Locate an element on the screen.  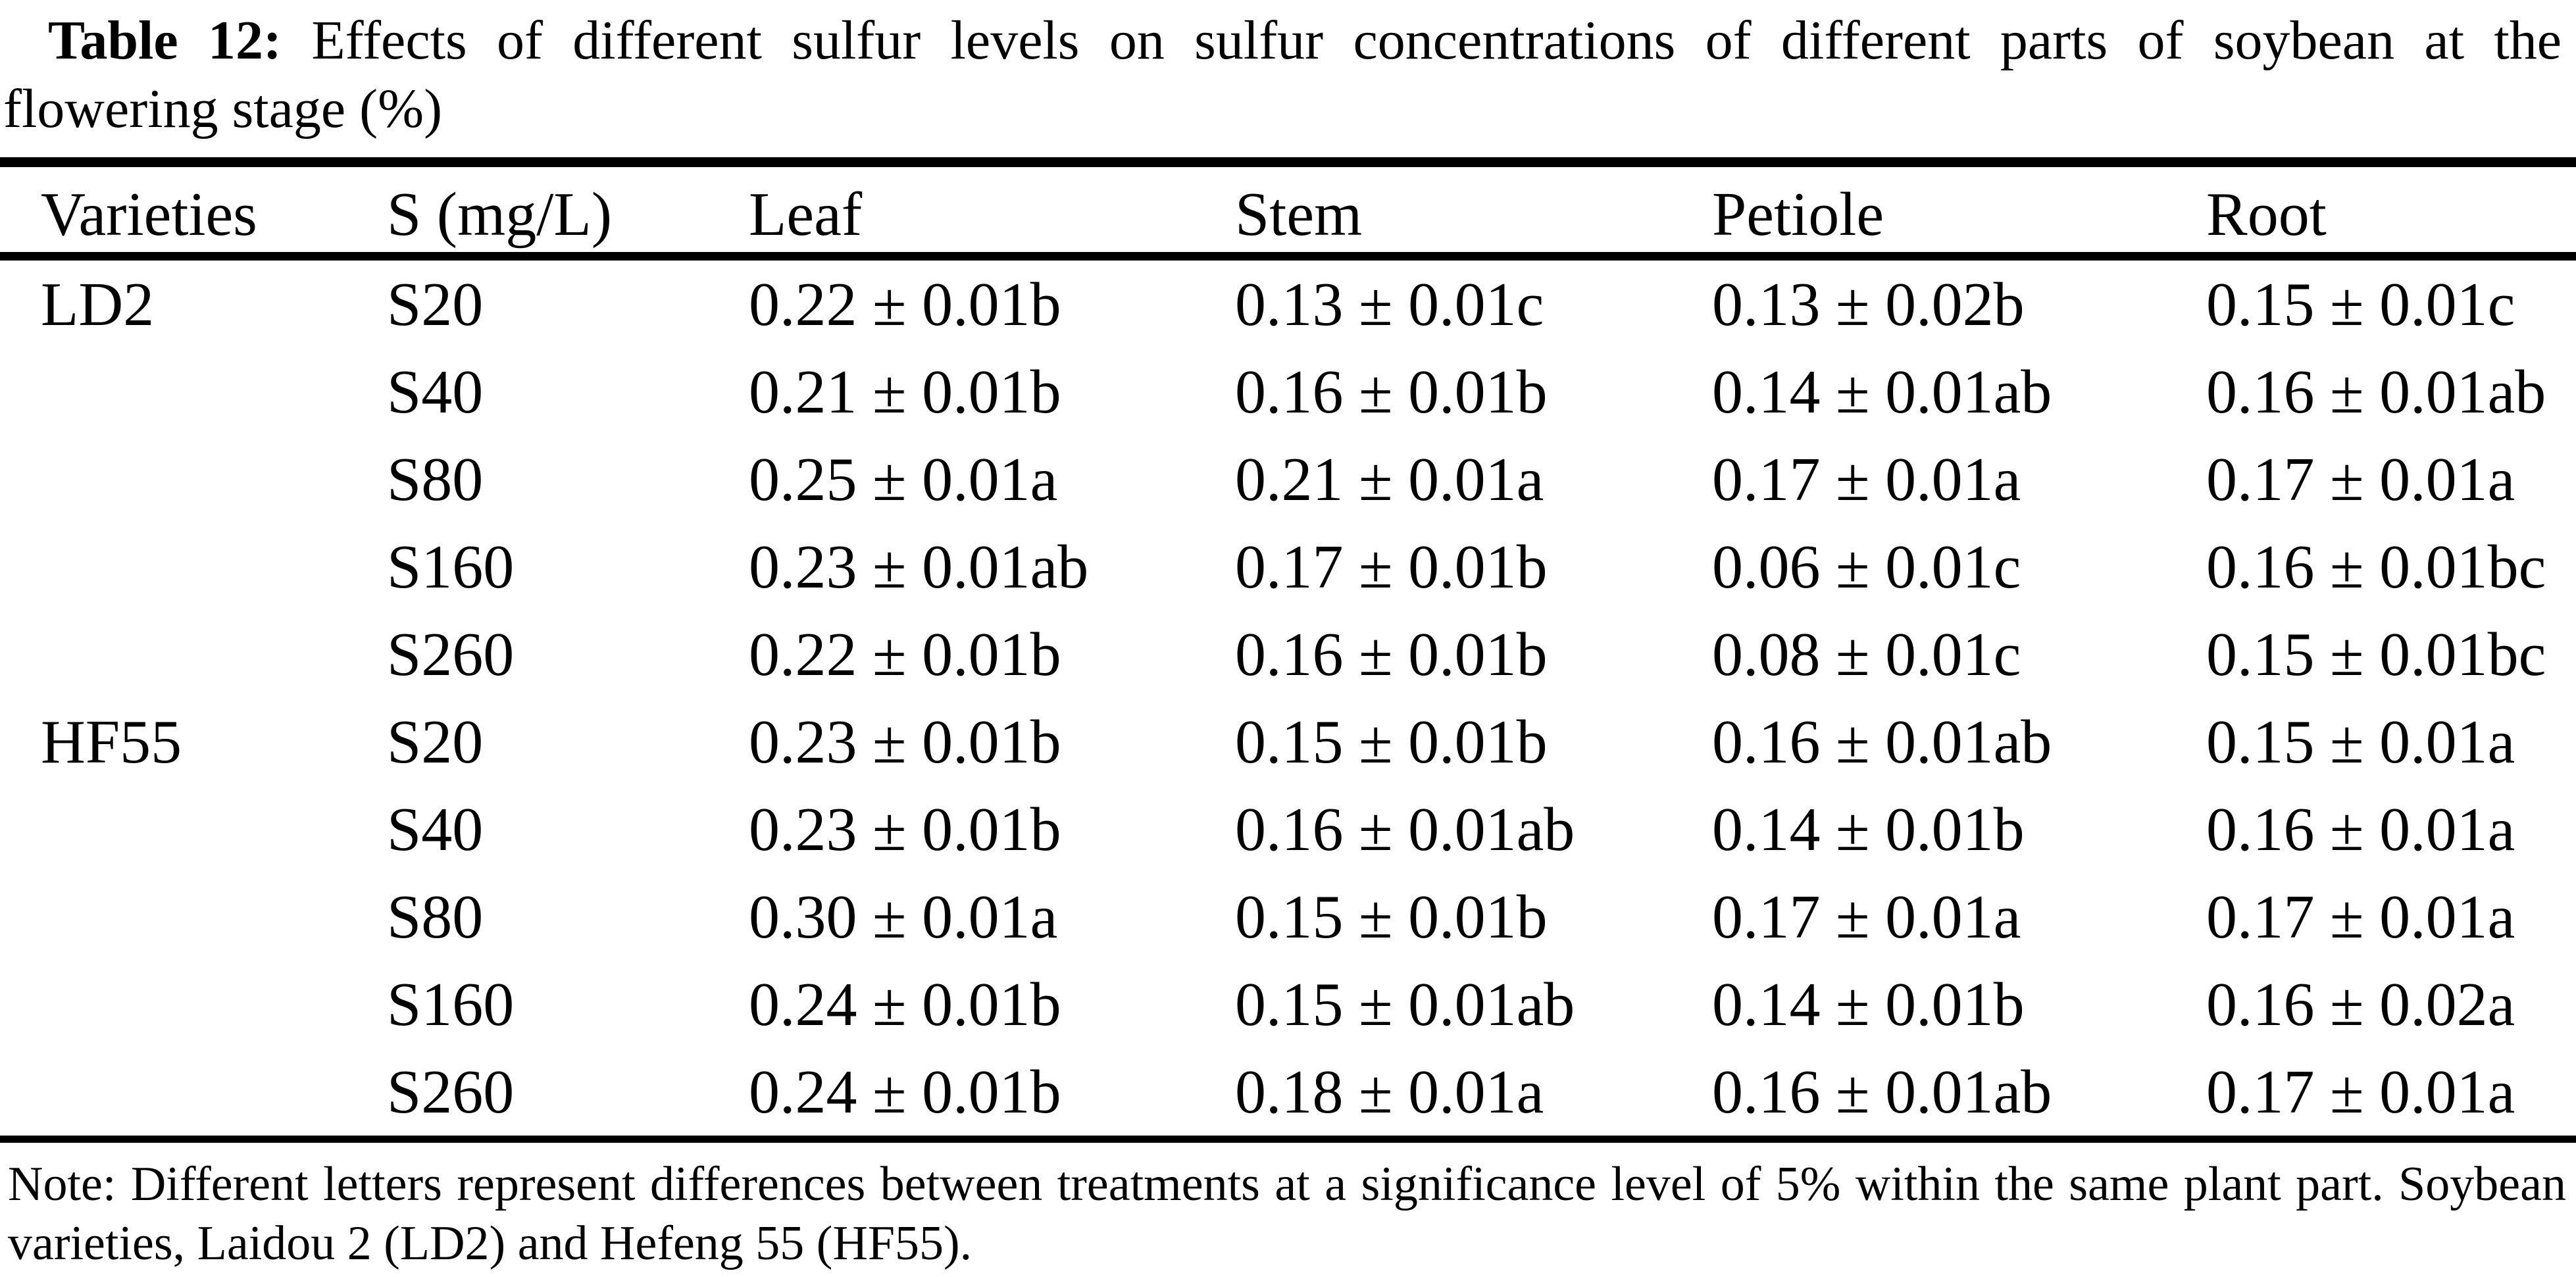
cell-leaf: 0.30 ± 0.01a is located at coordinates (904, 917).